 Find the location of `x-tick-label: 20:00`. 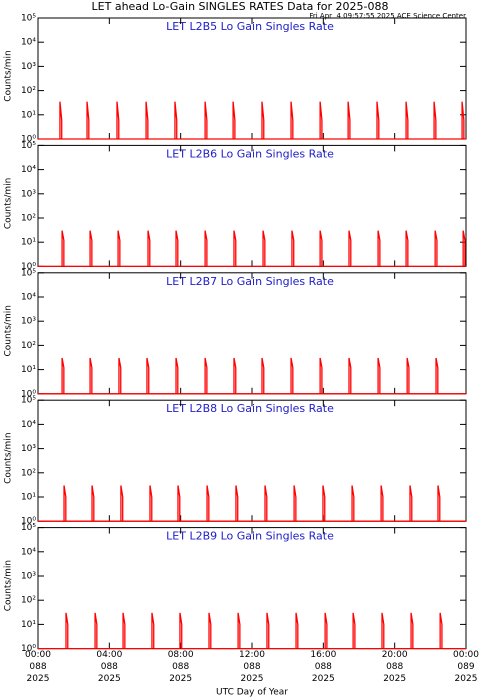

x-tick-label: 20:00 is located at coordinates (395, 655).